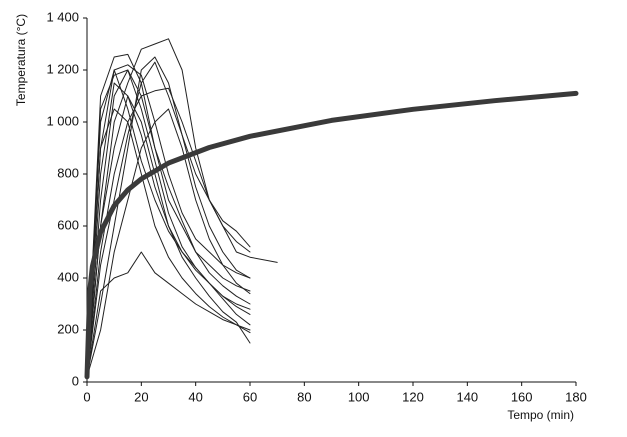 The width and height of the screenshot is (627, 437). I want to click on x-tick-label: 180, so click(576, 396).